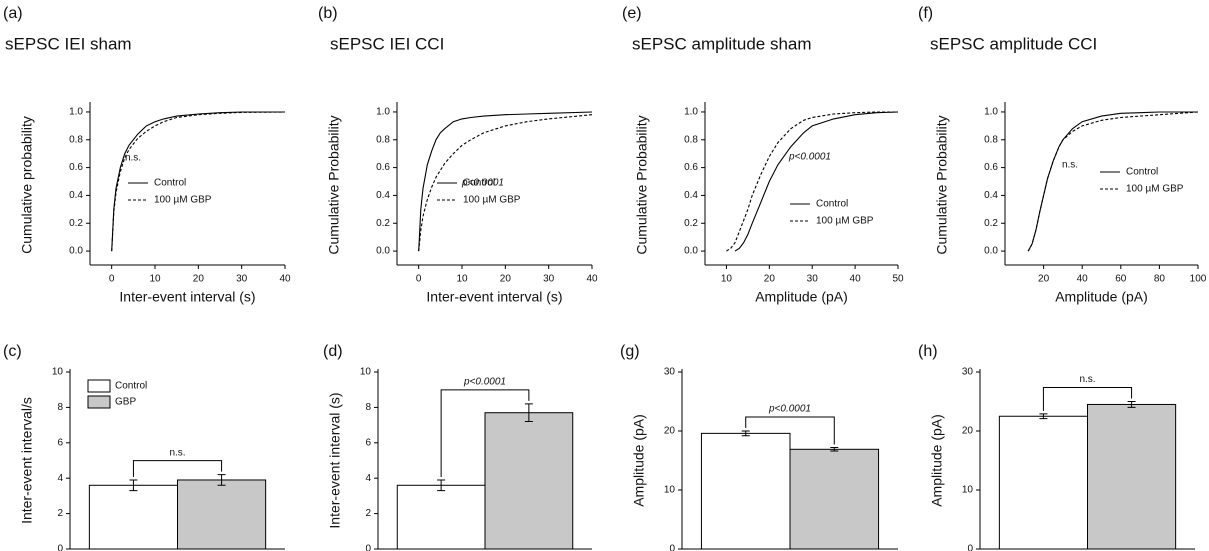 The image size is (1209, 551). Describe the element at coordinates (928, 351) in the screenshot. I see `panel-letter: (h)` at that location.